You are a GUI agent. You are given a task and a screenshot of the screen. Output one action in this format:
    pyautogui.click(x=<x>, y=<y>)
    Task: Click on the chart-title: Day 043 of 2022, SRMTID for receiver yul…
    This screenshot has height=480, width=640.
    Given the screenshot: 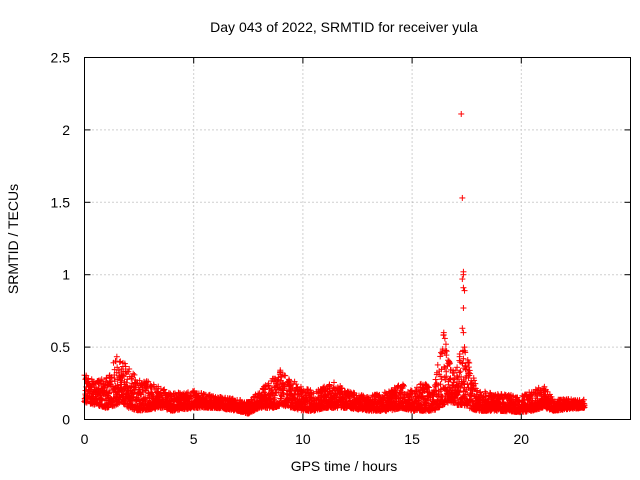 What is the action you would take?
    pyautogui.click(x=344, y=27)
    